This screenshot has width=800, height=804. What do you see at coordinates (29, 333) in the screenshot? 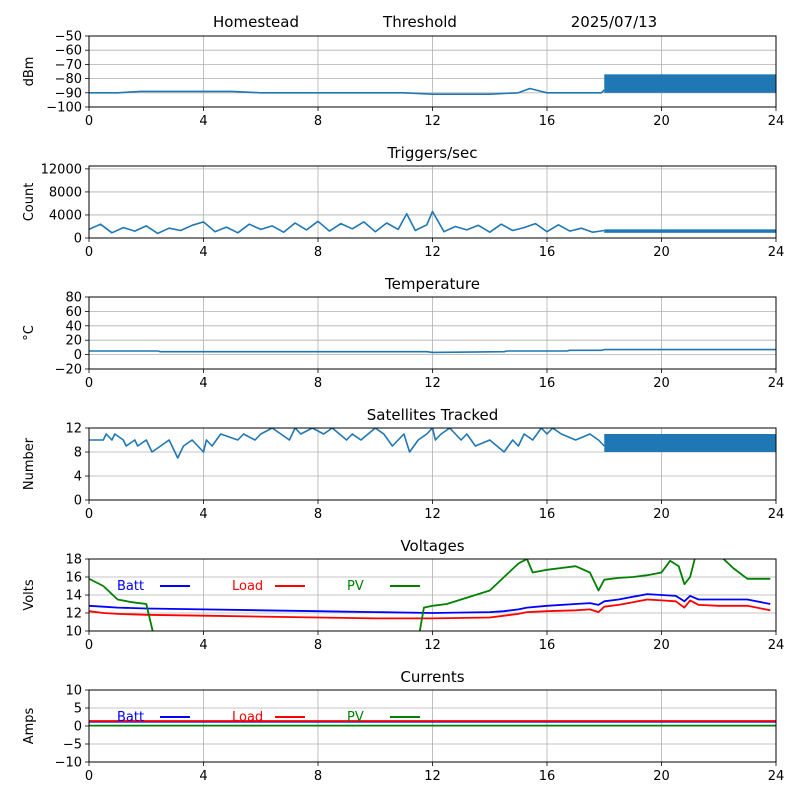
I see `y-axis-label: °C` at bounding box center [29, 333].